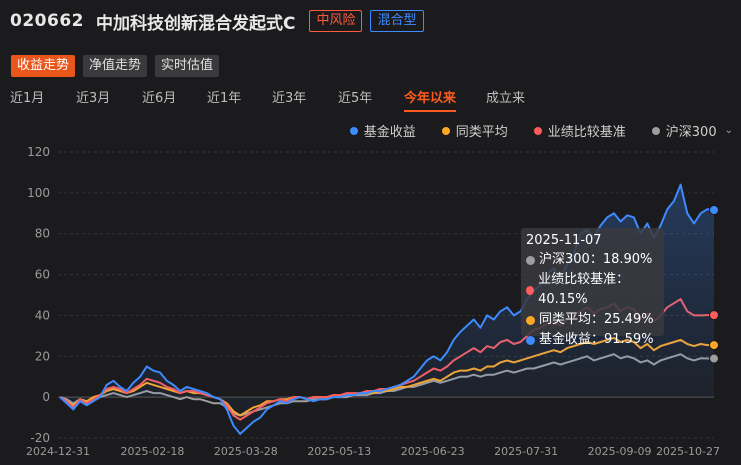  I want to click on x-tick-label: 2025-10-27, so click(688, 451).